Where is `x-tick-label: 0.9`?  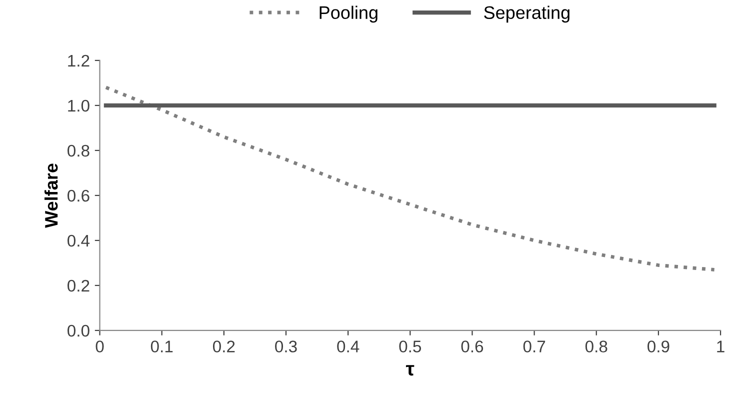
x-tick-label: 0.9 is located at coordinates (659, 346).